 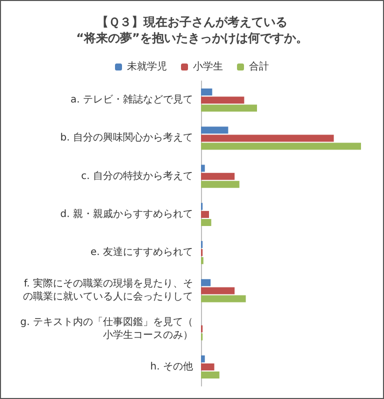 I want to click on legend-label: 小学生, so click(x=208, y=66).